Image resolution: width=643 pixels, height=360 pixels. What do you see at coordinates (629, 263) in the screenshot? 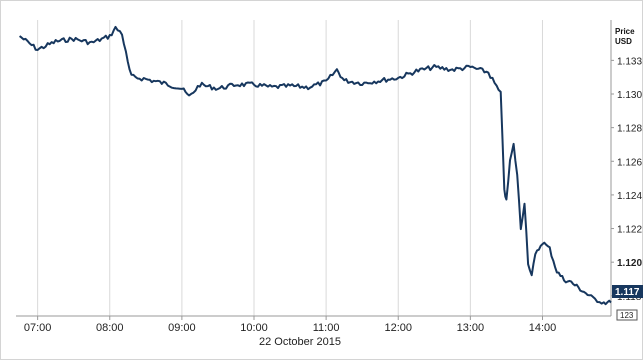
I see `y-tick-label: 1.120` at bounding box center [629, 263].